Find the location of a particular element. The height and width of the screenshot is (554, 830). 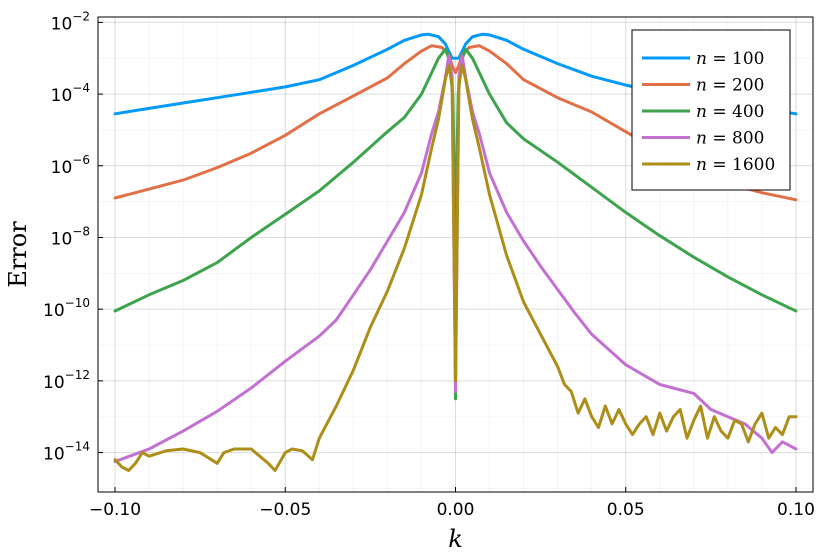

x-tick-label: 0.00 is located at coordinates (456, 510).